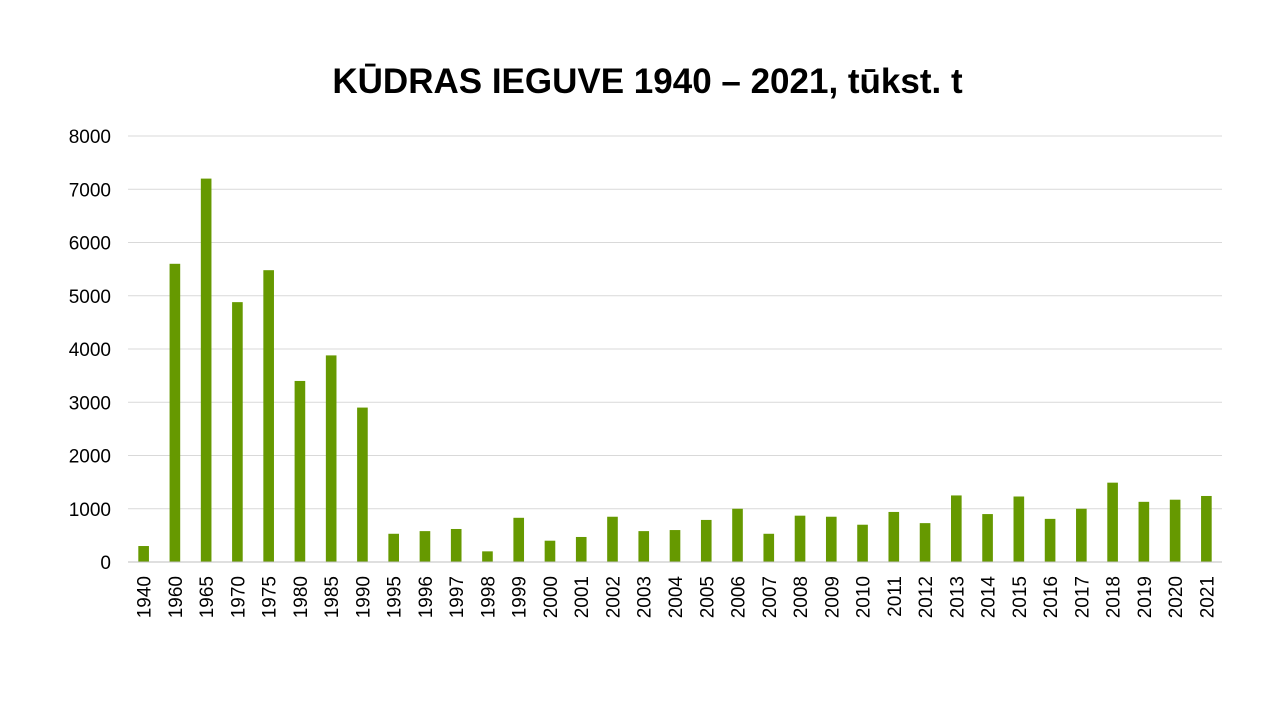 The width and height of the screenshot is (1280, 720). I want to click on bar-2012, so click(925, 542).